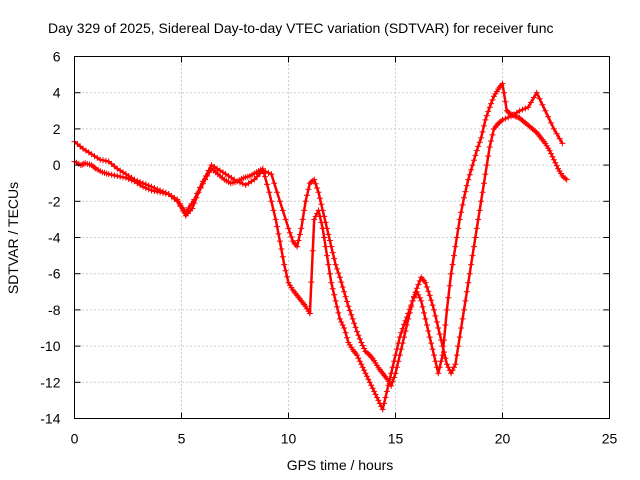  What do you see at coordinates (13, 238) in the screenshot?
I see `y-axis-title: SDTVAR / TECUs` at bounding box center [13, 238].